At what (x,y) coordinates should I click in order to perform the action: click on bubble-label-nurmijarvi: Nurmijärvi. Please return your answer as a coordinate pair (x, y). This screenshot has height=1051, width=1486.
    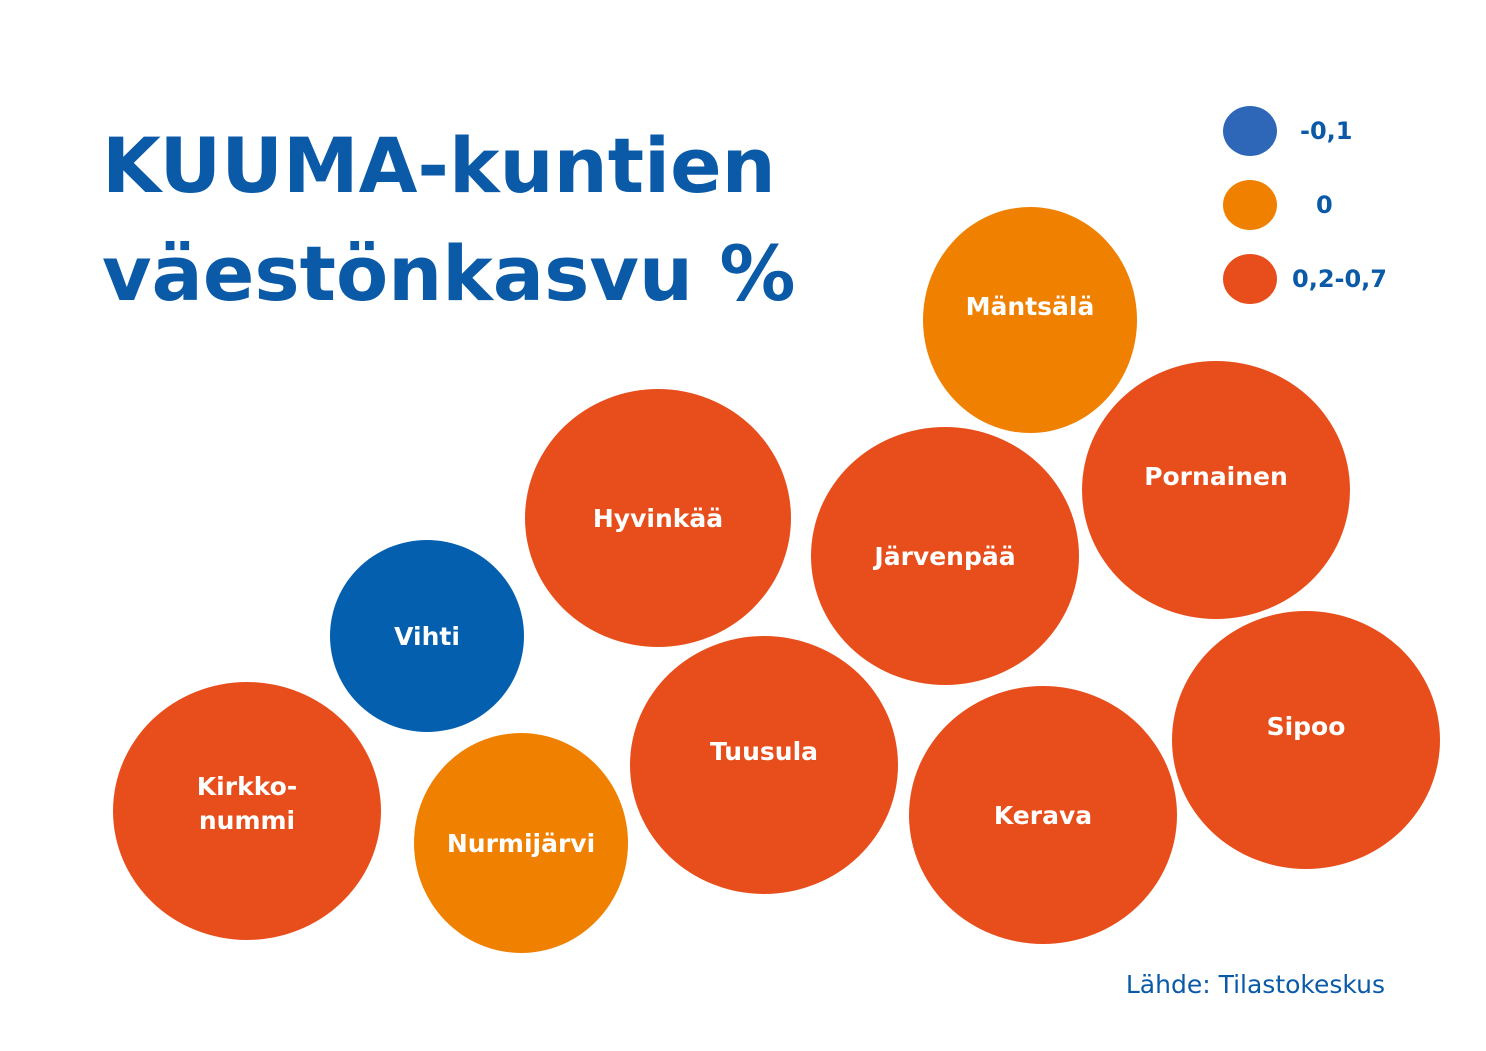
    Looking at the image, I should click on (521, 843).